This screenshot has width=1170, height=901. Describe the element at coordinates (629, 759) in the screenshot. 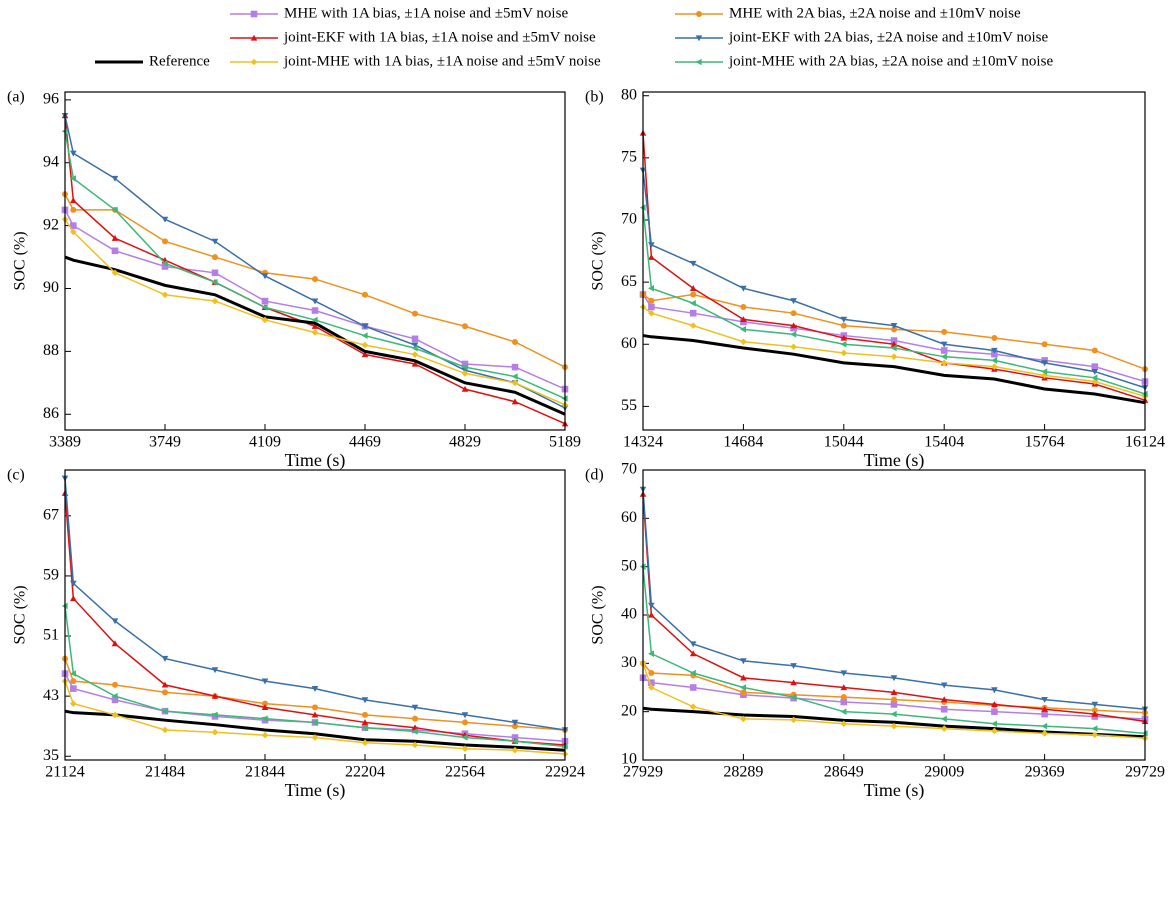

I see `y-tick-label: 10` at that location.